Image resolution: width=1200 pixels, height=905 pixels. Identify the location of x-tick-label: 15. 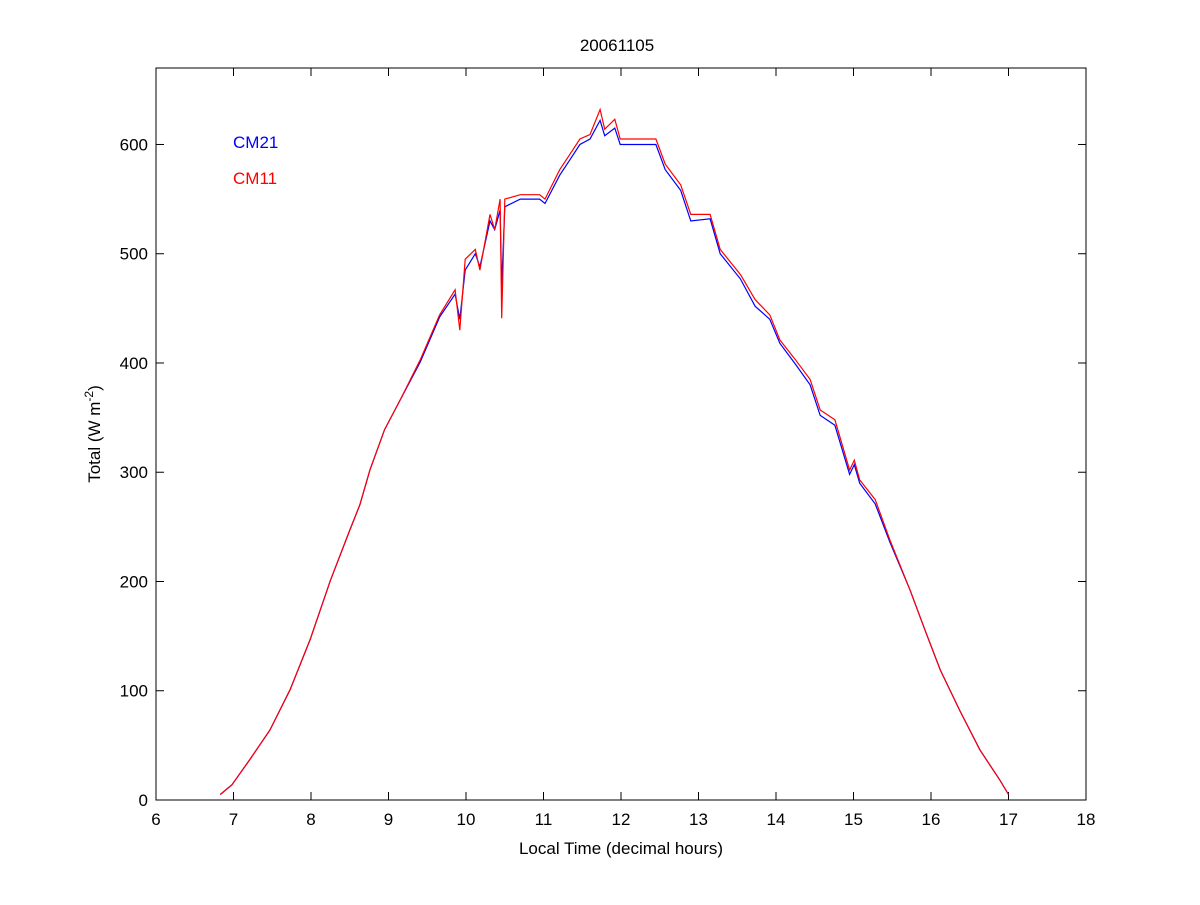
(853, 819).